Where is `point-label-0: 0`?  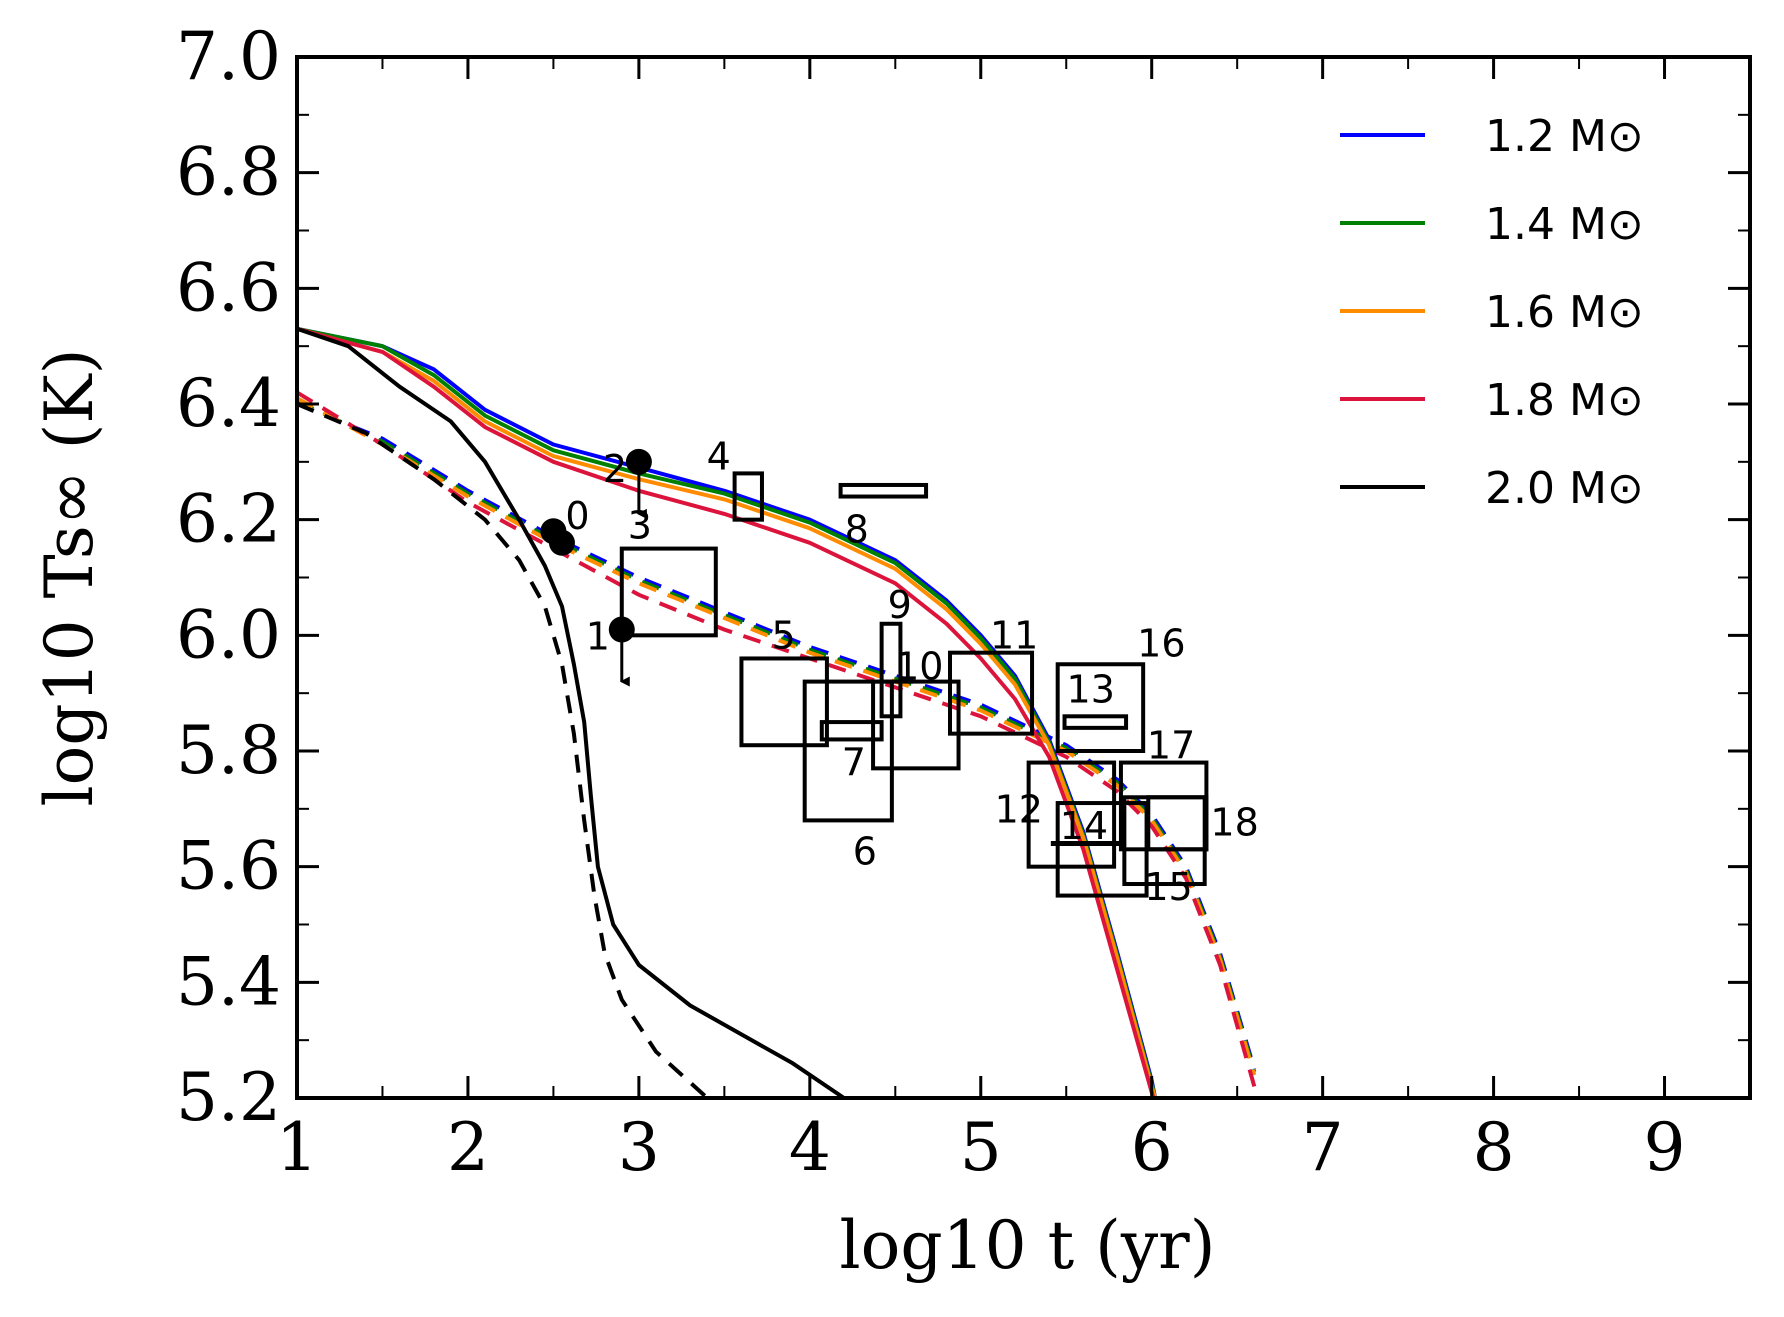
point-label-0: 0 is located at coordinates (577, 516).